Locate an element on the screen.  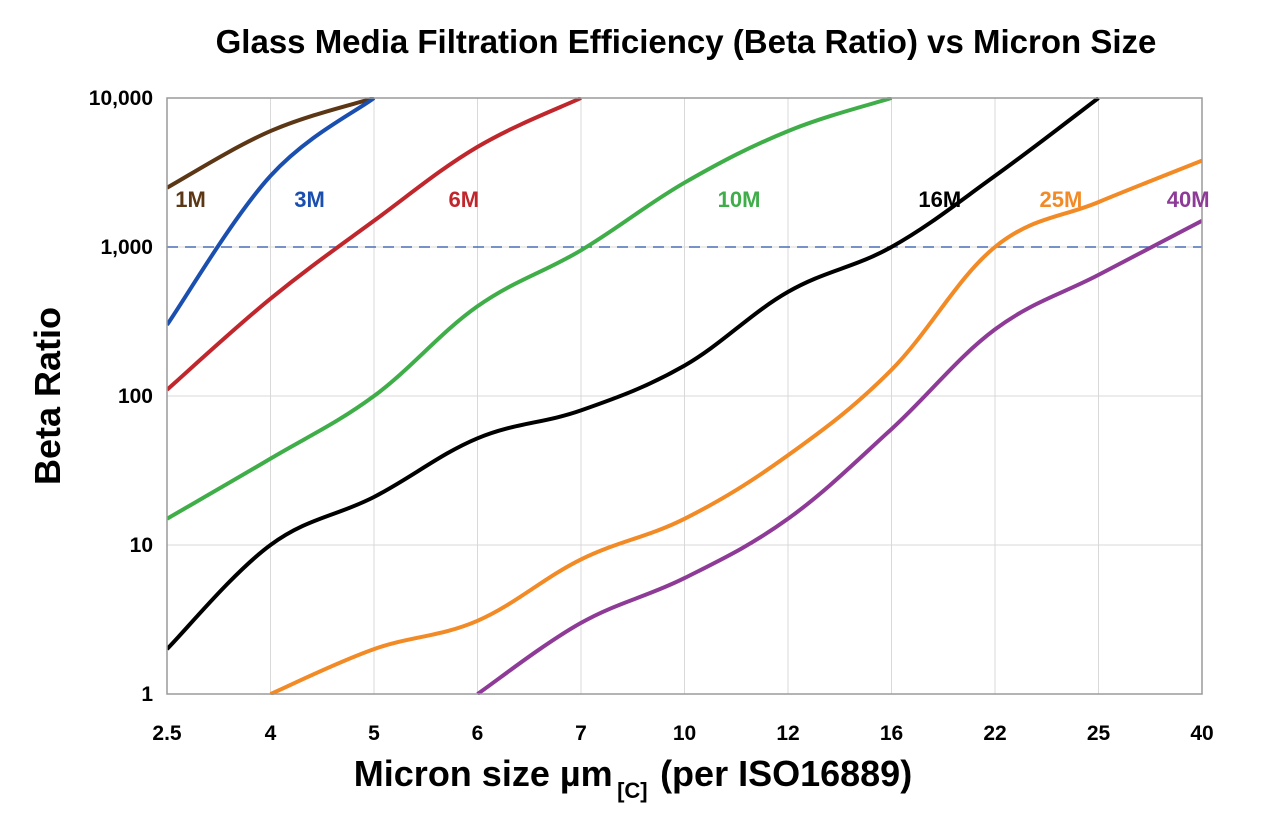
x-tick-label: 5 is located at coordinates (374, 733).